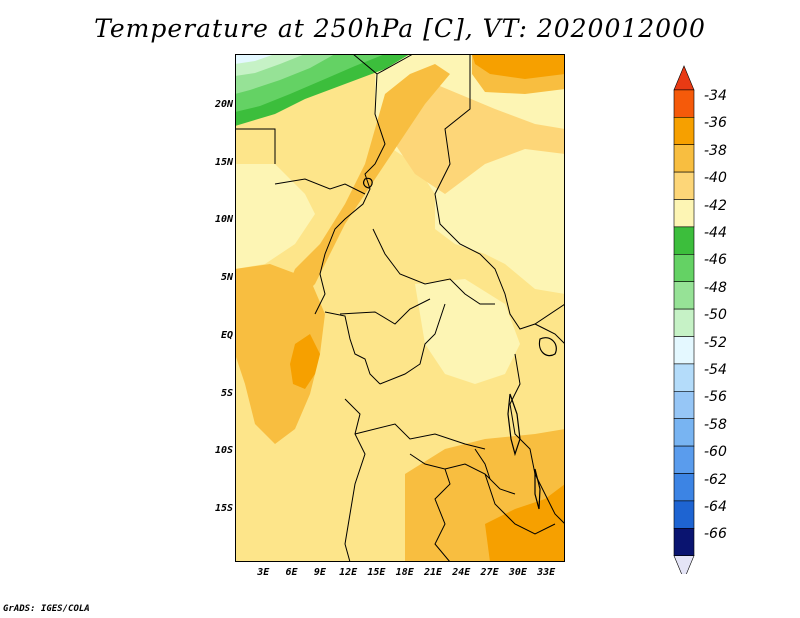 The image size is (800, 618). Describe the element at coordinates (226, 278) in the screenshot. I see `lat-label: 5N` at that location.